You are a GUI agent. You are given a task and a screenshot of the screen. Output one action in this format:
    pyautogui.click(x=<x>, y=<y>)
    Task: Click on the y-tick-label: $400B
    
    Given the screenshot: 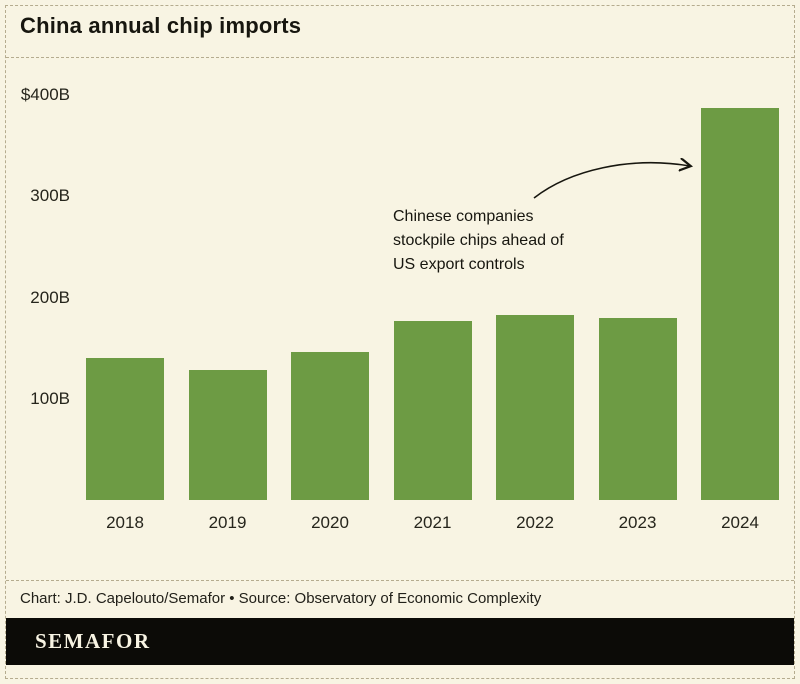 What is the action you would take?
    pyautogui.click(x=45, y=94)
    